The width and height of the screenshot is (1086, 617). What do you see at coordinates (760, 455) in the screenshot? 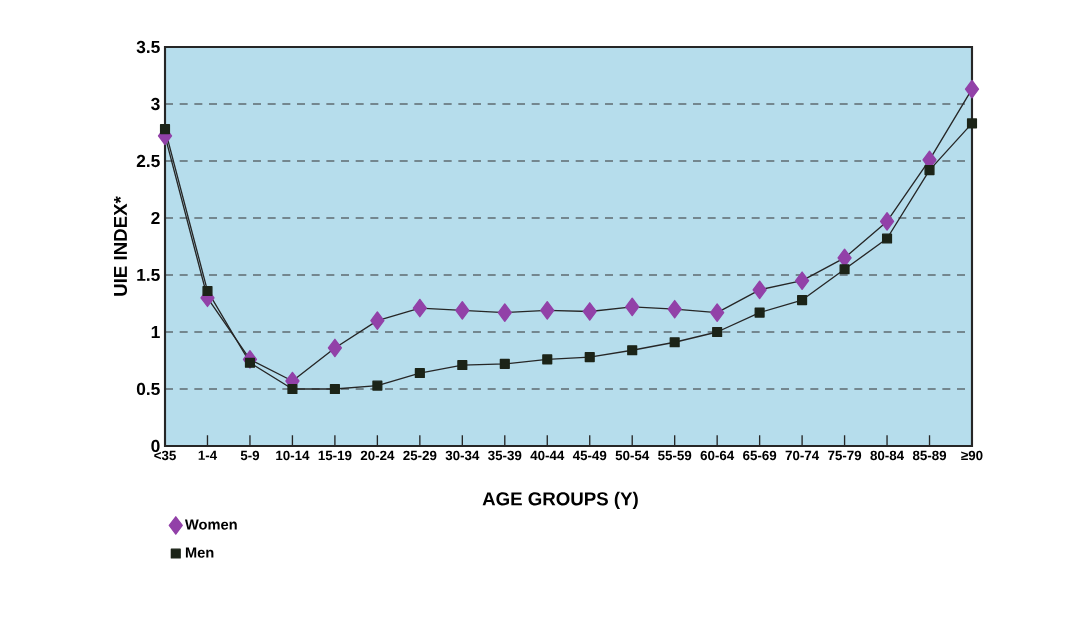
I see `x-tick-label: 65-69` at bounding box center [760, 455].